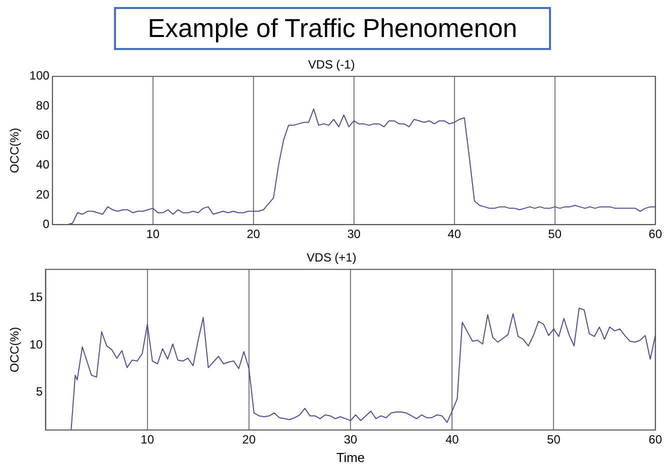 The height and width of the screenshot is (466, 665). I want to click on y-tick-label: 100, so click(39, 75).